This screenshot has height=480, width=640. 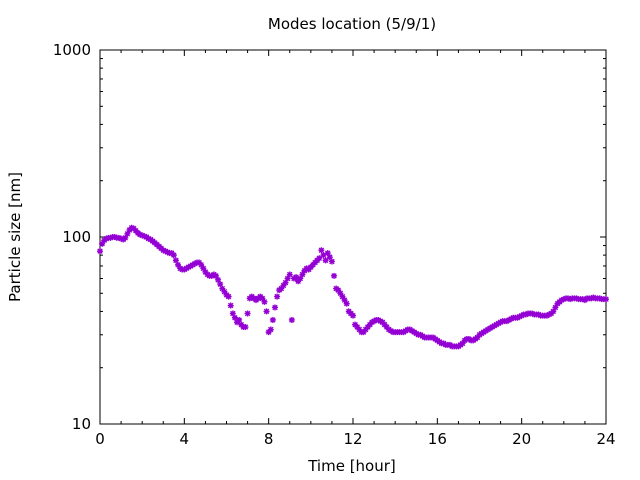 I want to click on x-tick-label: 12, so click(x=352, y=439).